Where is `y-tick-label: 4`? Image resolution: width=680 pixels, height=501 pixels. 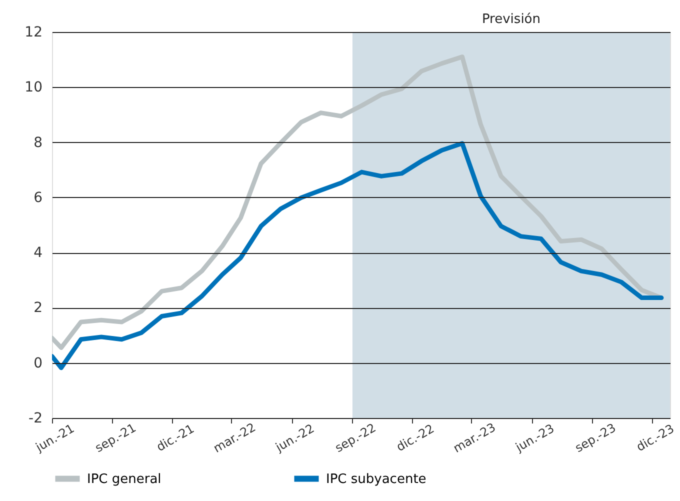 y-tick-label: 4 is located at coordinates (38, 253).